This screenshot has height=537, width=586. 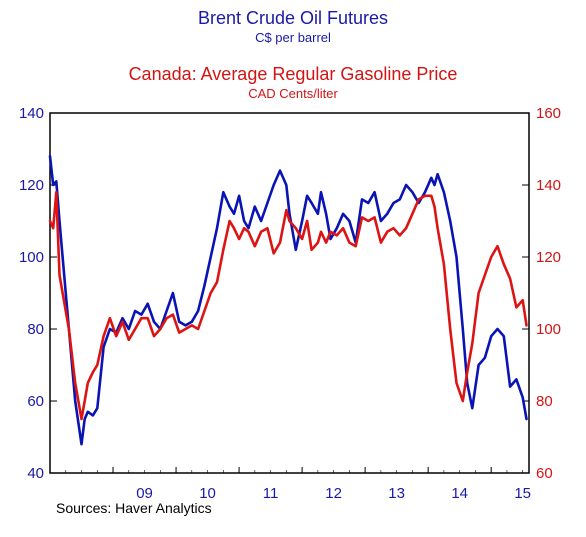 What do you see at coordinates (544, 473) in the screenshot?
I see `right-tick-label: 60` at bounding box center [544, 473].